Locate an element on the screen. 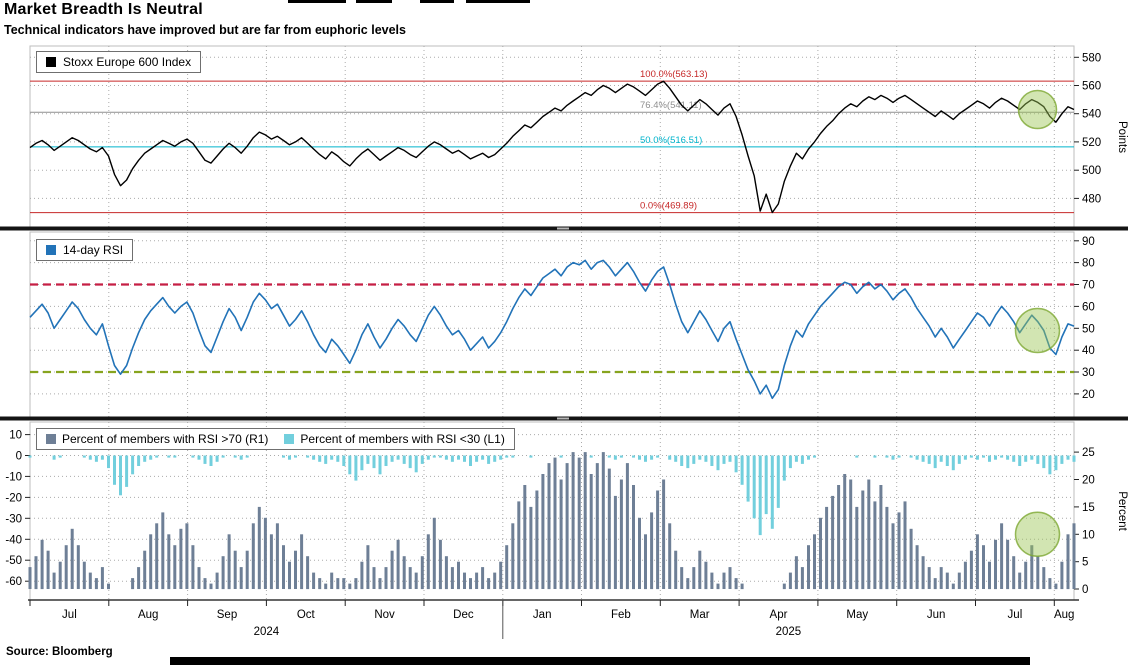  svg-text: 90 is located at coordinates (1088, 242).